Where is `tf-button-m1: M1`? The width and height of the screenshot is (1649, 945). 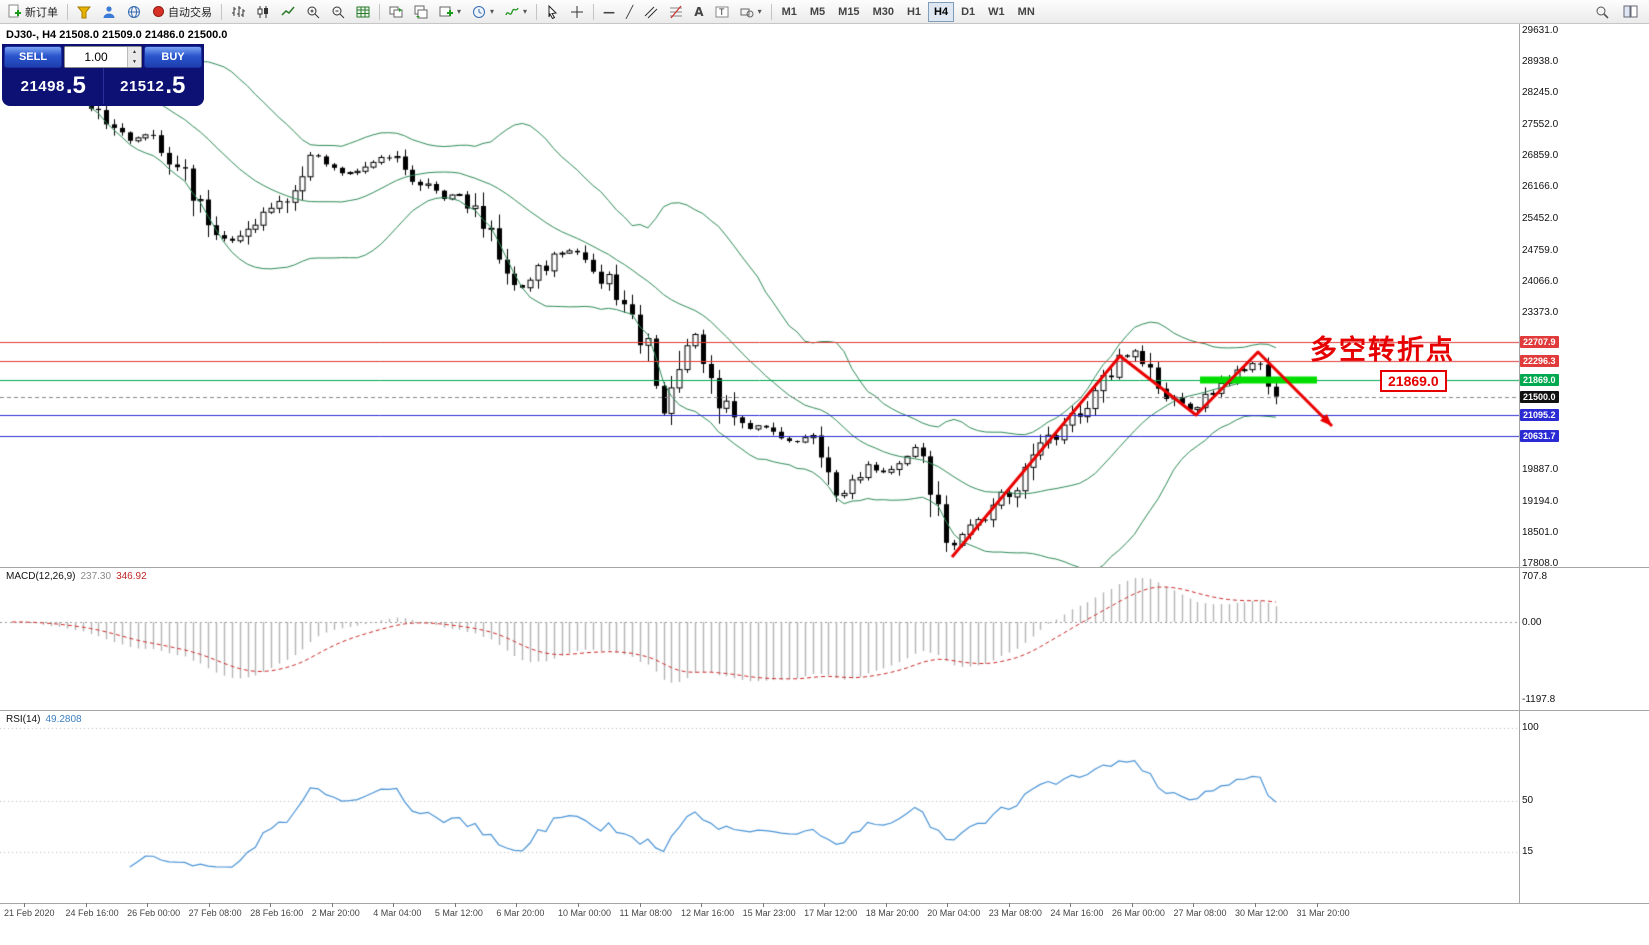 tf-button-m1: M1 is located at coordinates (789, 12).